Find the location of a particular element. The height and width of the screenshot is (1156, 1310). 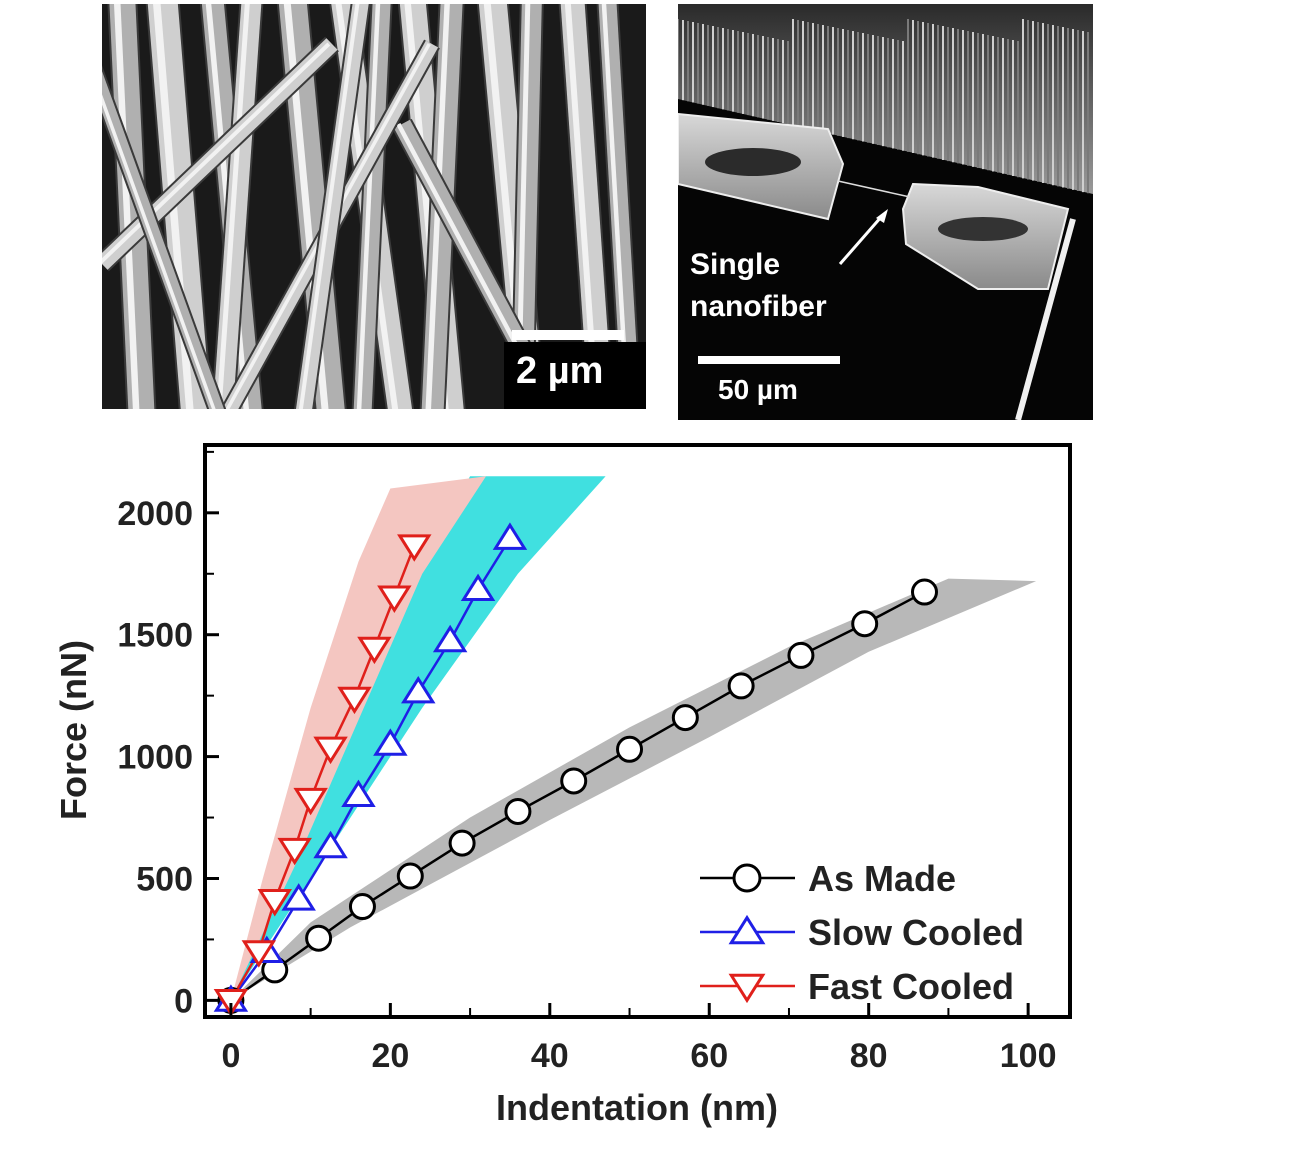

sem-image-nanofiber-mat: 2 µm is located at coordinates (374, 206).